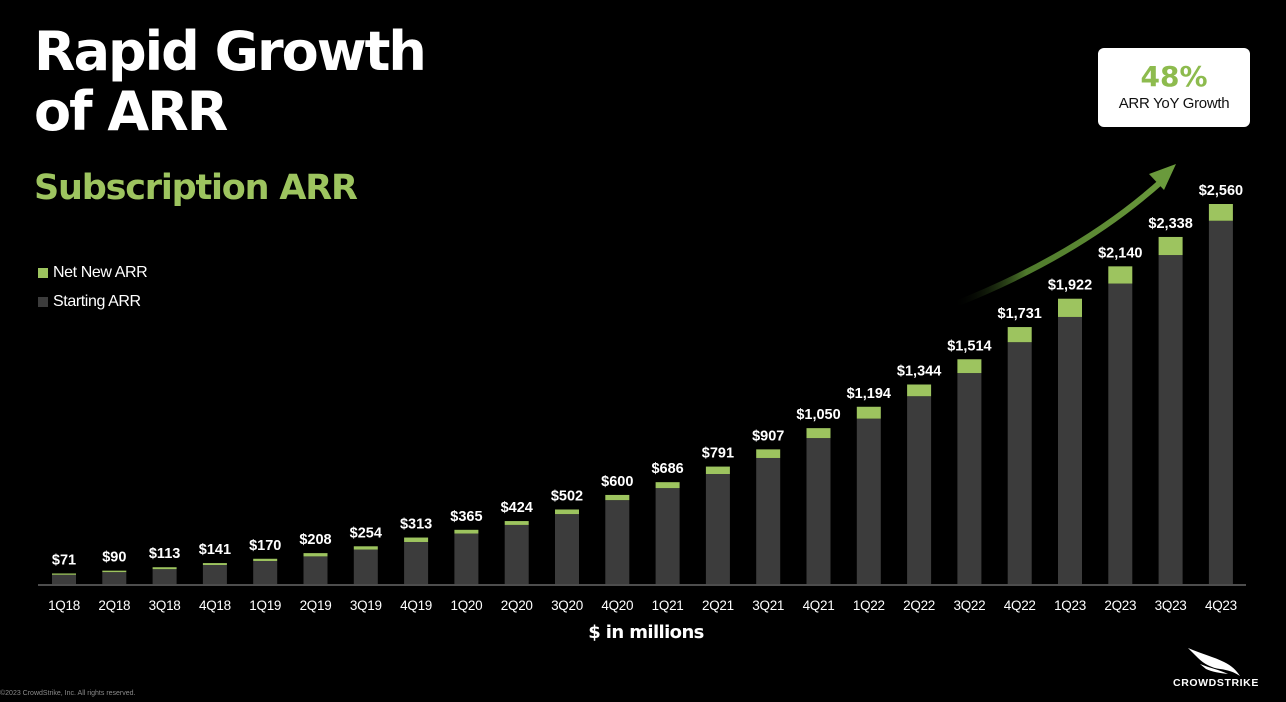 The height and width of the screenshot is (702, 1286). Describe the element at coordinates (416, 525) in the screenshot. I see `data-label-4Q19: $313` at that location.